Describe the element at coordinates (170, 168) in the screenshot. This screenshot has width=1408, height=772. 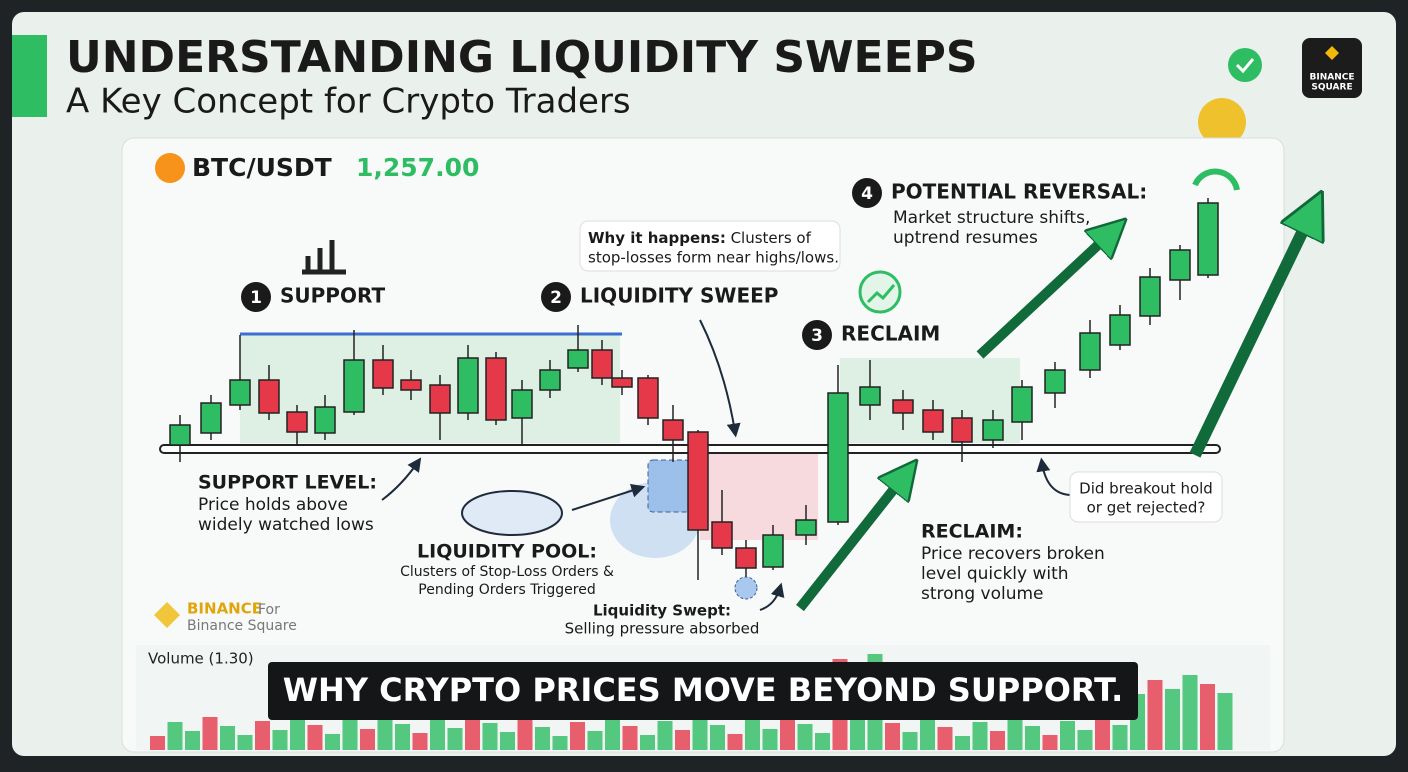
I see `btc-icon` at that location.